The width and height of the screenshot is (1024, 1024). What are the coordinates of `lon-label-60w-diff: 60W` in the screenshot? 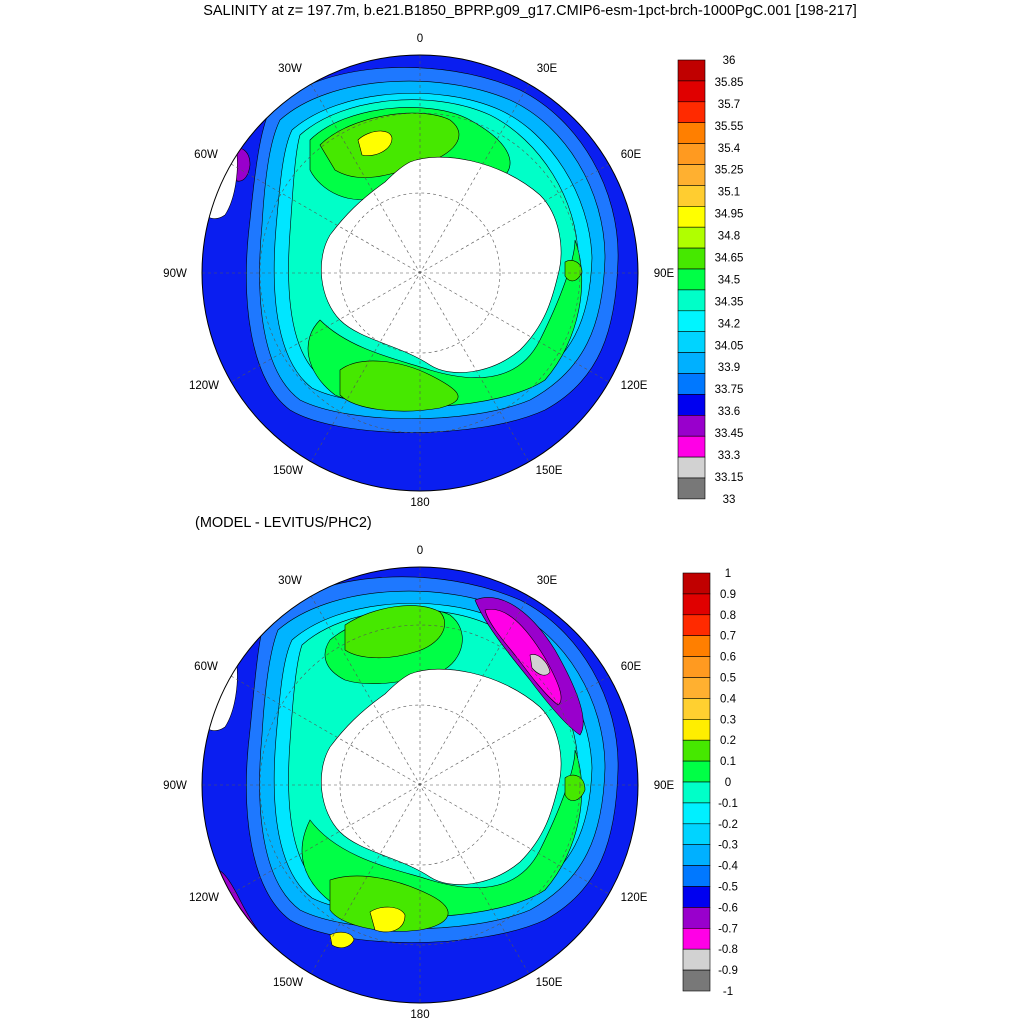 It's located at (206, 667).